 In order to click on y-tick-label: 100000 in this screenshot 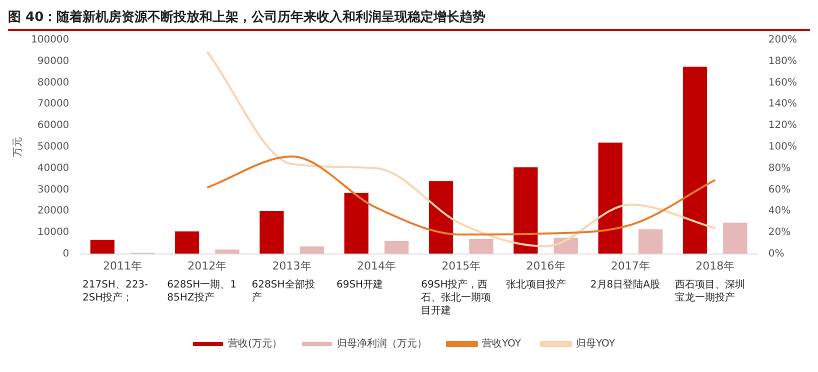, I will do `click(50, 40)`.